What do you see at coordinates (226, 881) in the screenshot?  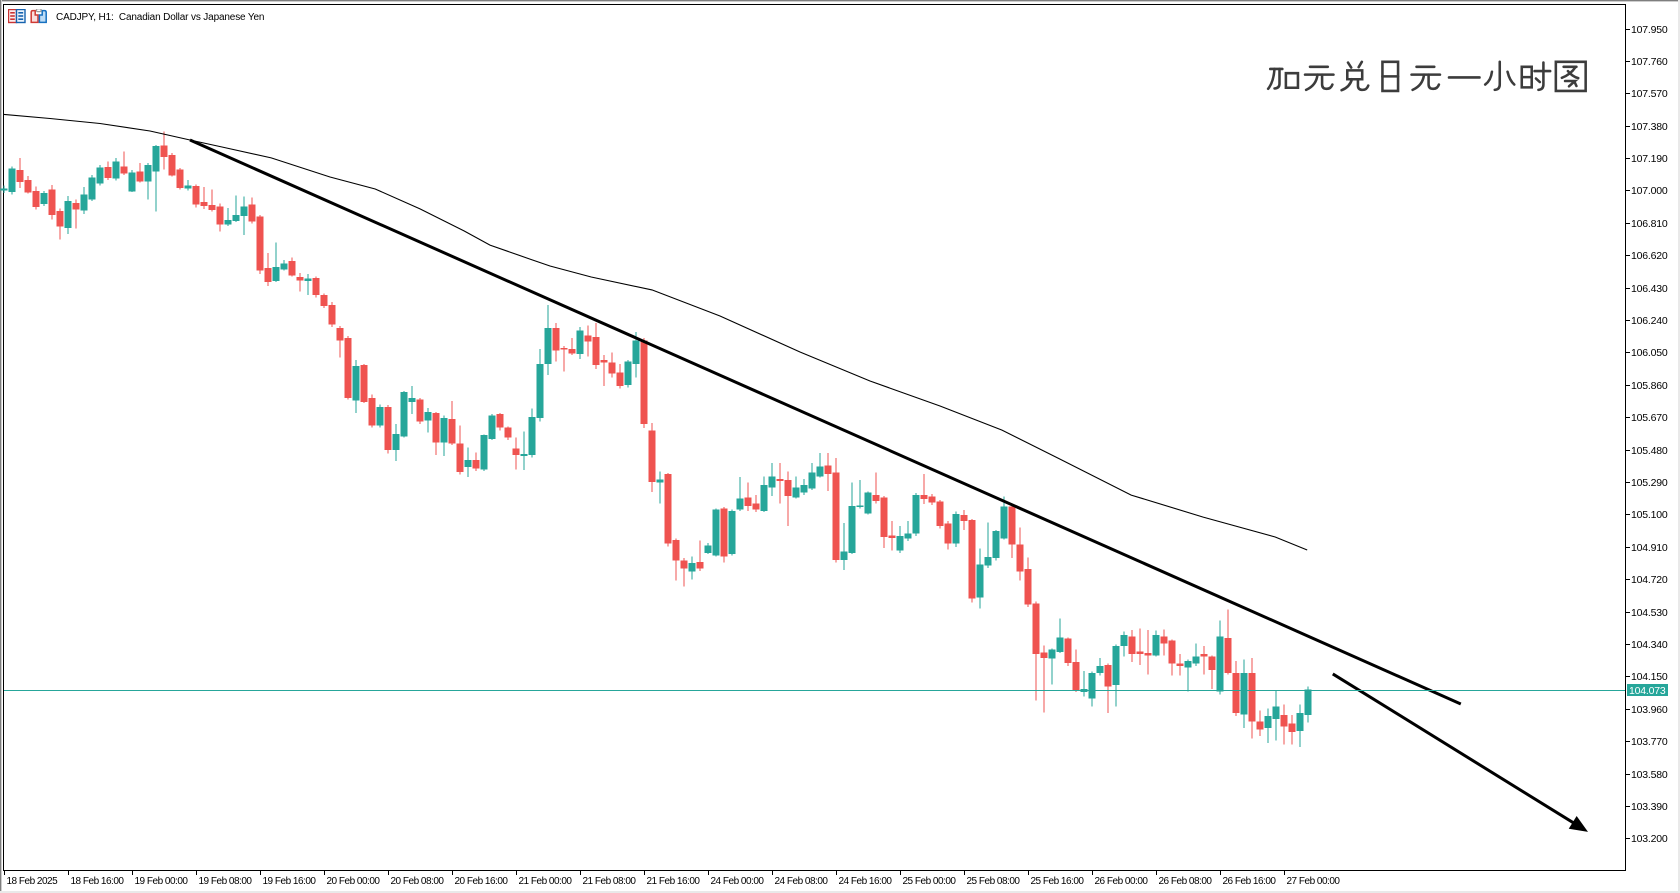 I see `time-axis-label: 19 Feb 08:00` at bounding box center [226, 881].